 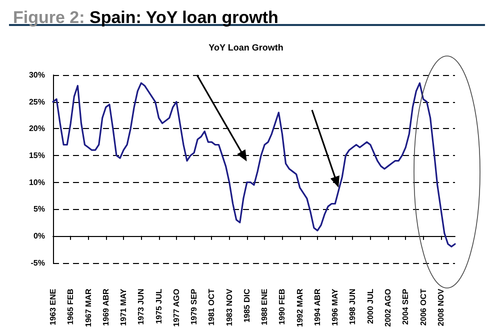 What do you see at coordinates (141, 306) in the screenshot?
I see `x-tick-label: 1973 JUN` at bounding box center [141, 306].